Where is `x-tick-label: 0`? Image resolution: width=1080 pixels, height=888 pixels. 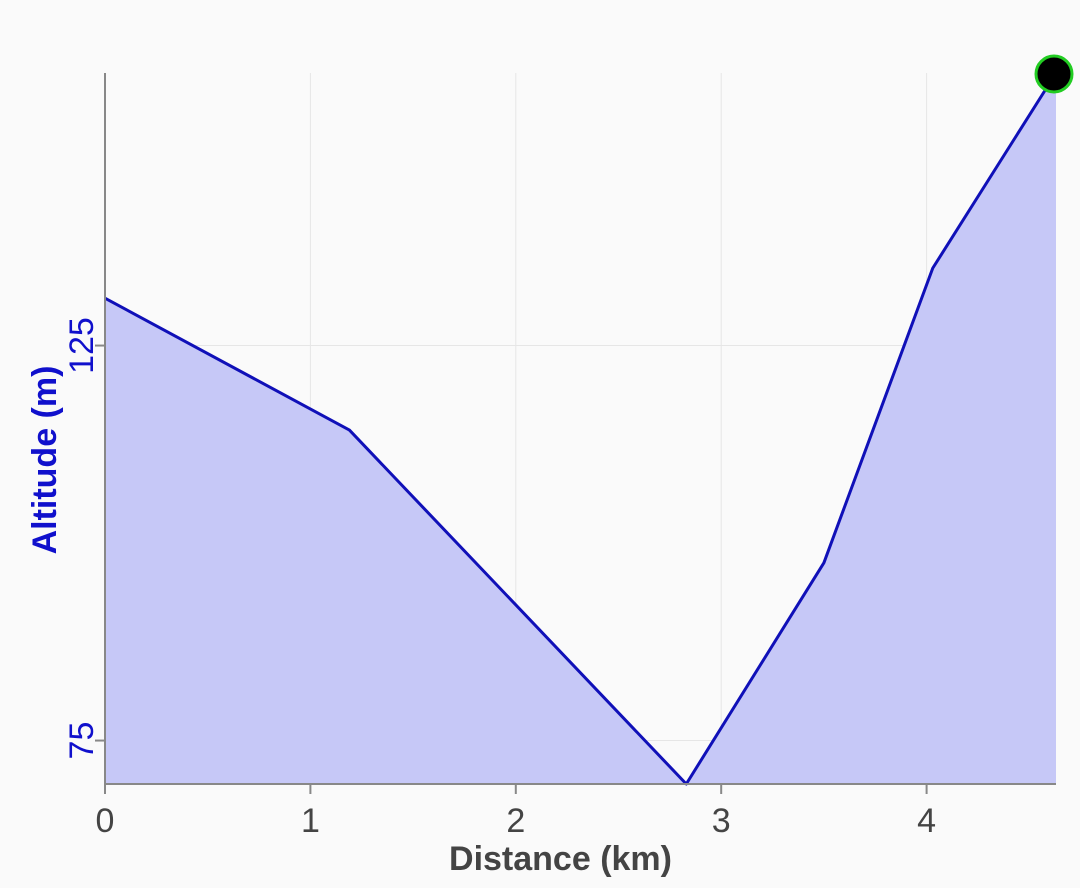
x-tick-label: 0 is located at coordinates (105, 821).